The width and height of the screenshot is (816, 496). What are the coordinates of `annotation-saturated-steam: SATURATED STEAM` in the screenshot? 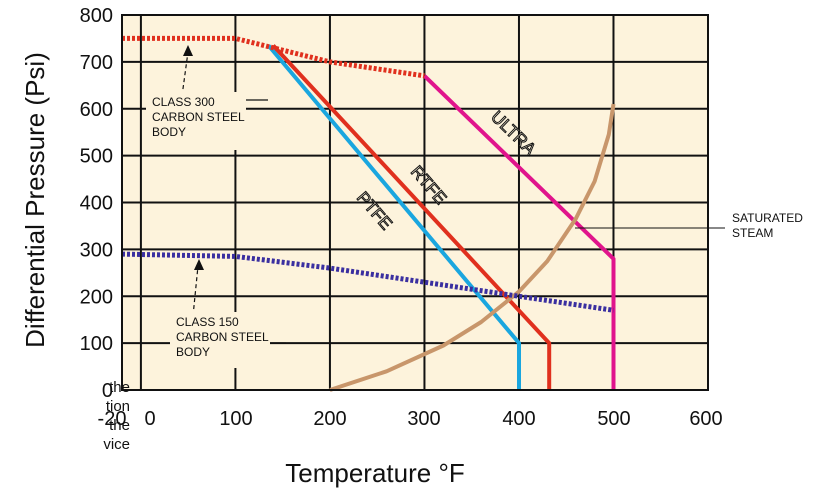 It's located at (767, 225).